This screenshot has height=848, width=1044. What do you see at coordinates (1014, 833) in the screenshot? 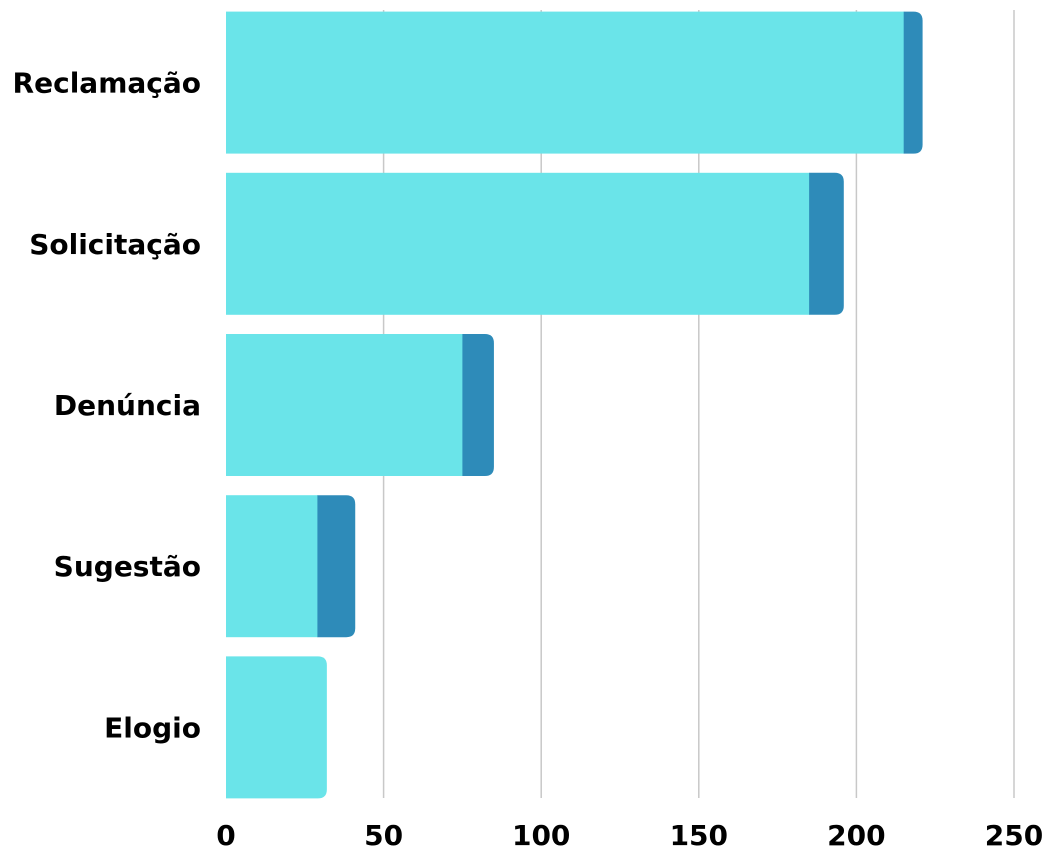
I see `x-tick-label-250: 250` at bounding box center [1014, 833].